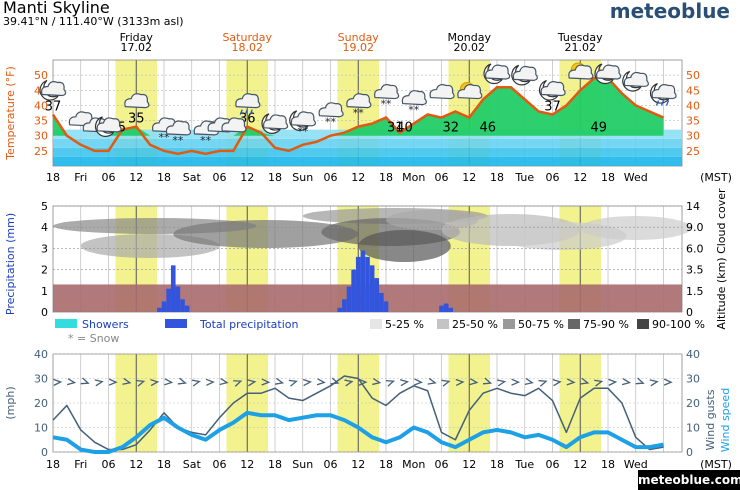  What do you see at coordinates (580, 37) in the screenshot?
I see `day-name-label: Tuesday` at bounding box center [580, 37].